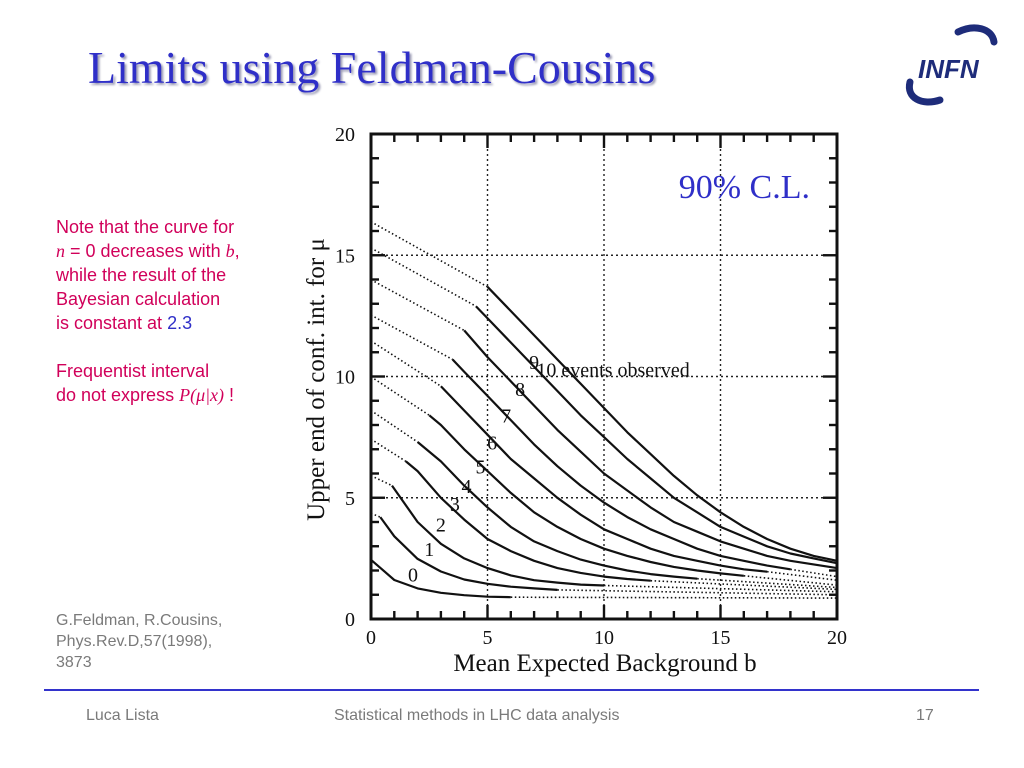 Image resolution: width=1024 pixels, height=768 pixels. What do you see at coordinates (534, 363) in the screenshot?
I see `curve-label-9: 9` at bounding box center [534, 363].